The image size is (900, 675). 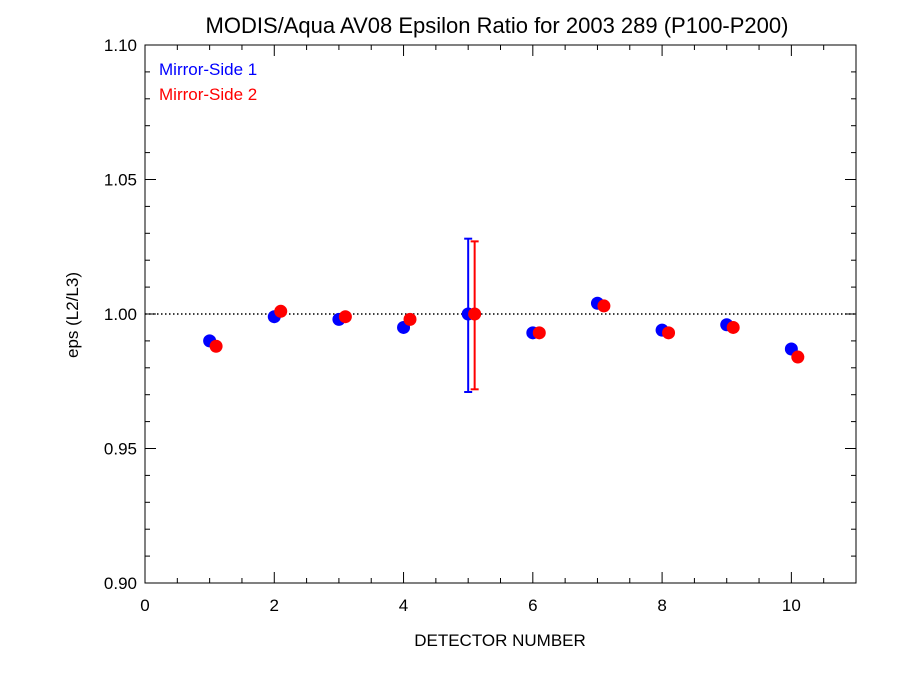 What do you see at coordinates (144, 605) in the screenshot?
I see `x-tick-label: 0` at bounding box center [144, 605].